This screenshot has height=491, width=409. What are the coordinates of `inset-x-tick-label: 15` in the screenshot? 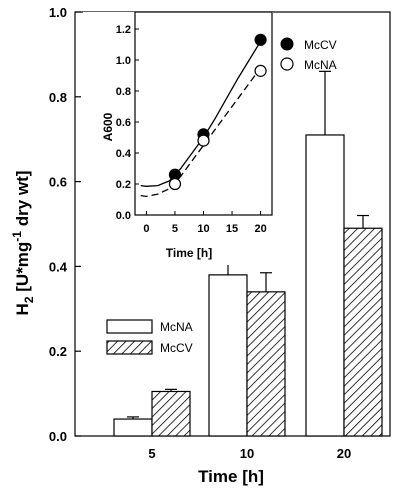 It's located at (232, 229).